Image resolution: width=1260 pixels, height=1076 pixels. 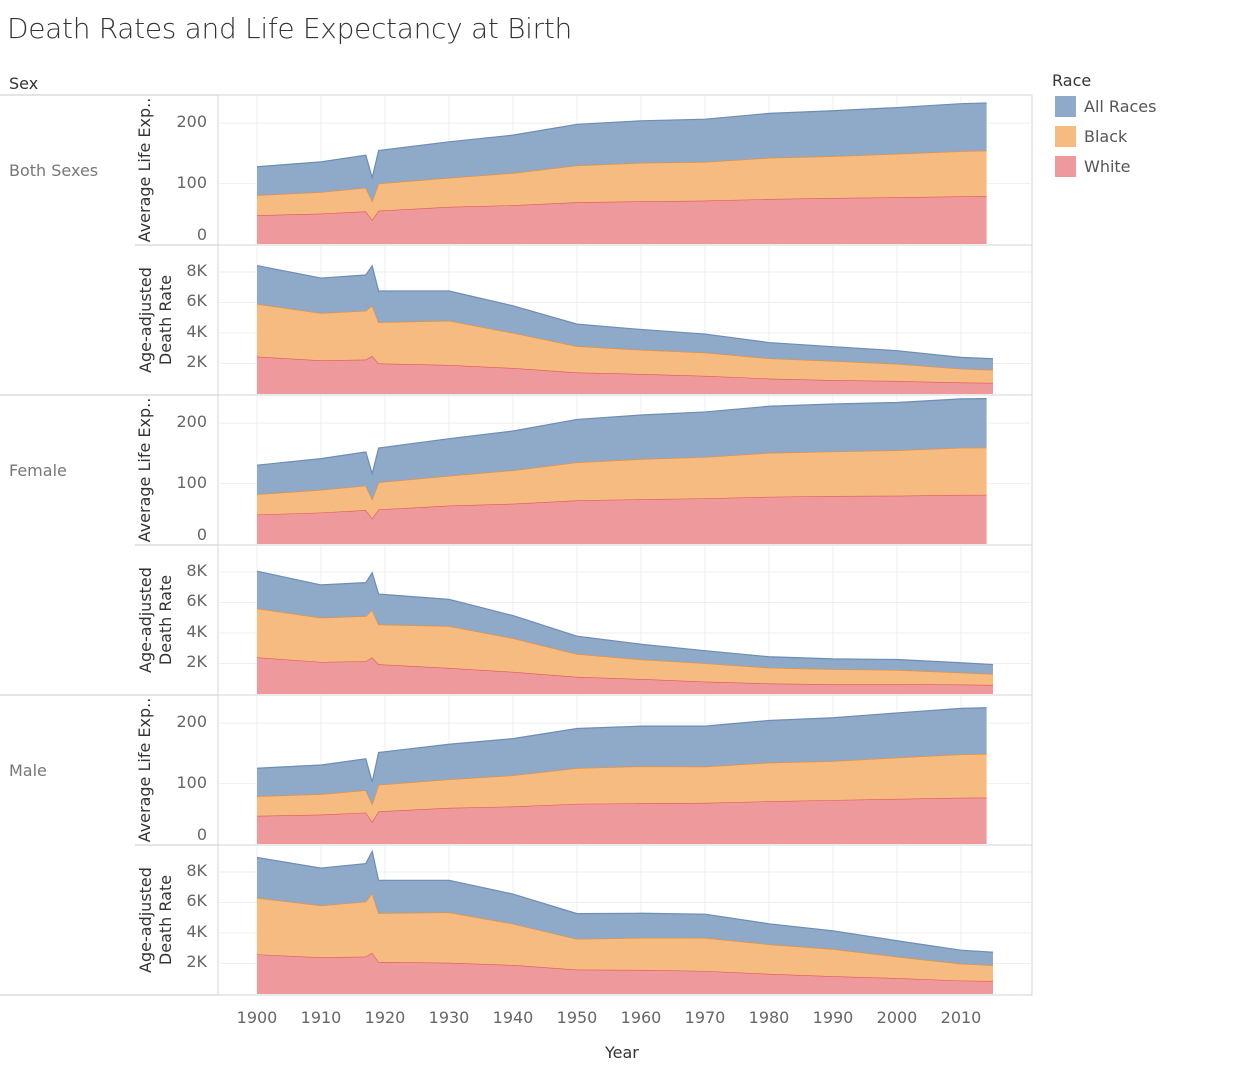 I want to click on x-tick-label: 1940, so click(x=513, y=1017).